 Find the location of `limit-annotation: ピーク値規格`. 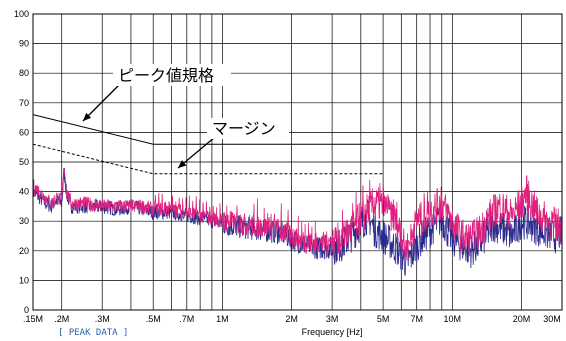

limit-annotation: ピーク値規格 is located at coordinates (166, 75).